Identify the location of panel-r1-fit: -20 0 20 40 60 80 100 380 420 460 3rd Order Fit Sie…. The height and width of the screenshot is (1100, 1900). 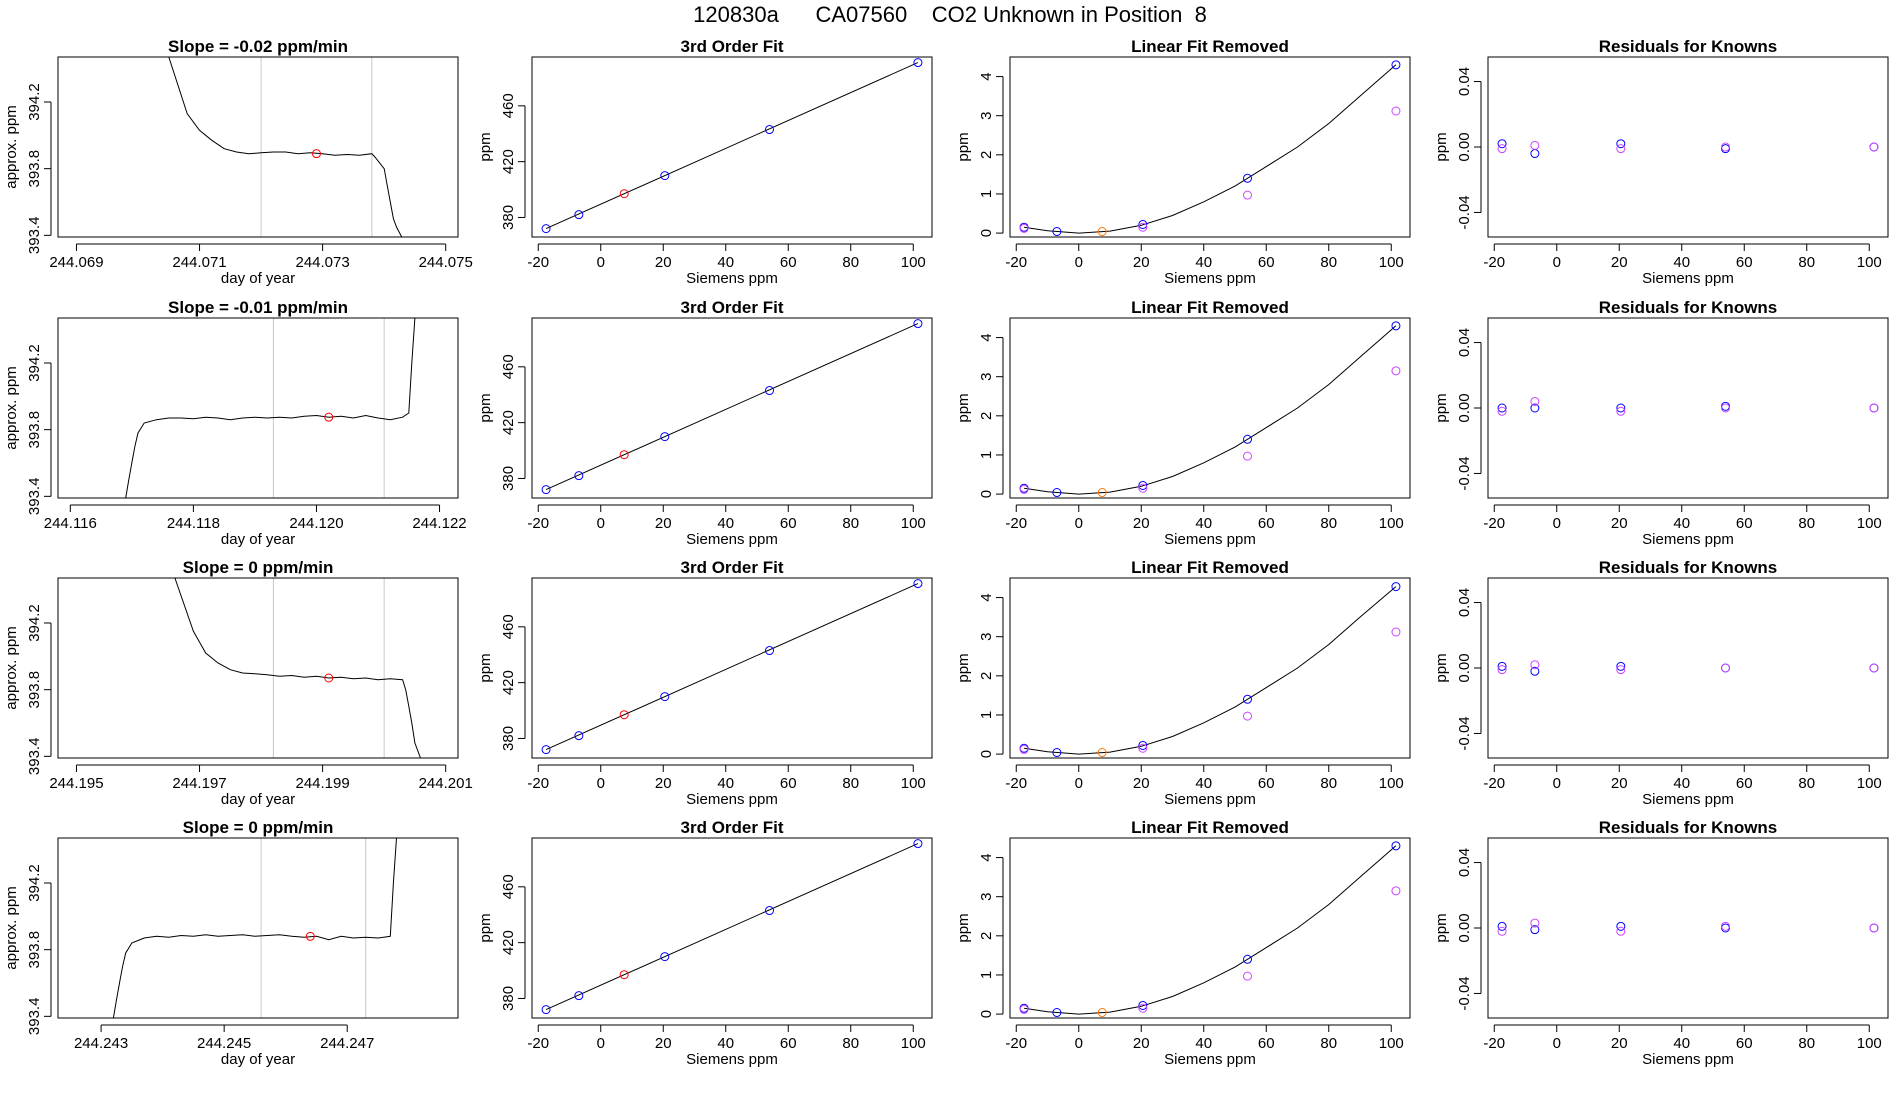
(705, 162).